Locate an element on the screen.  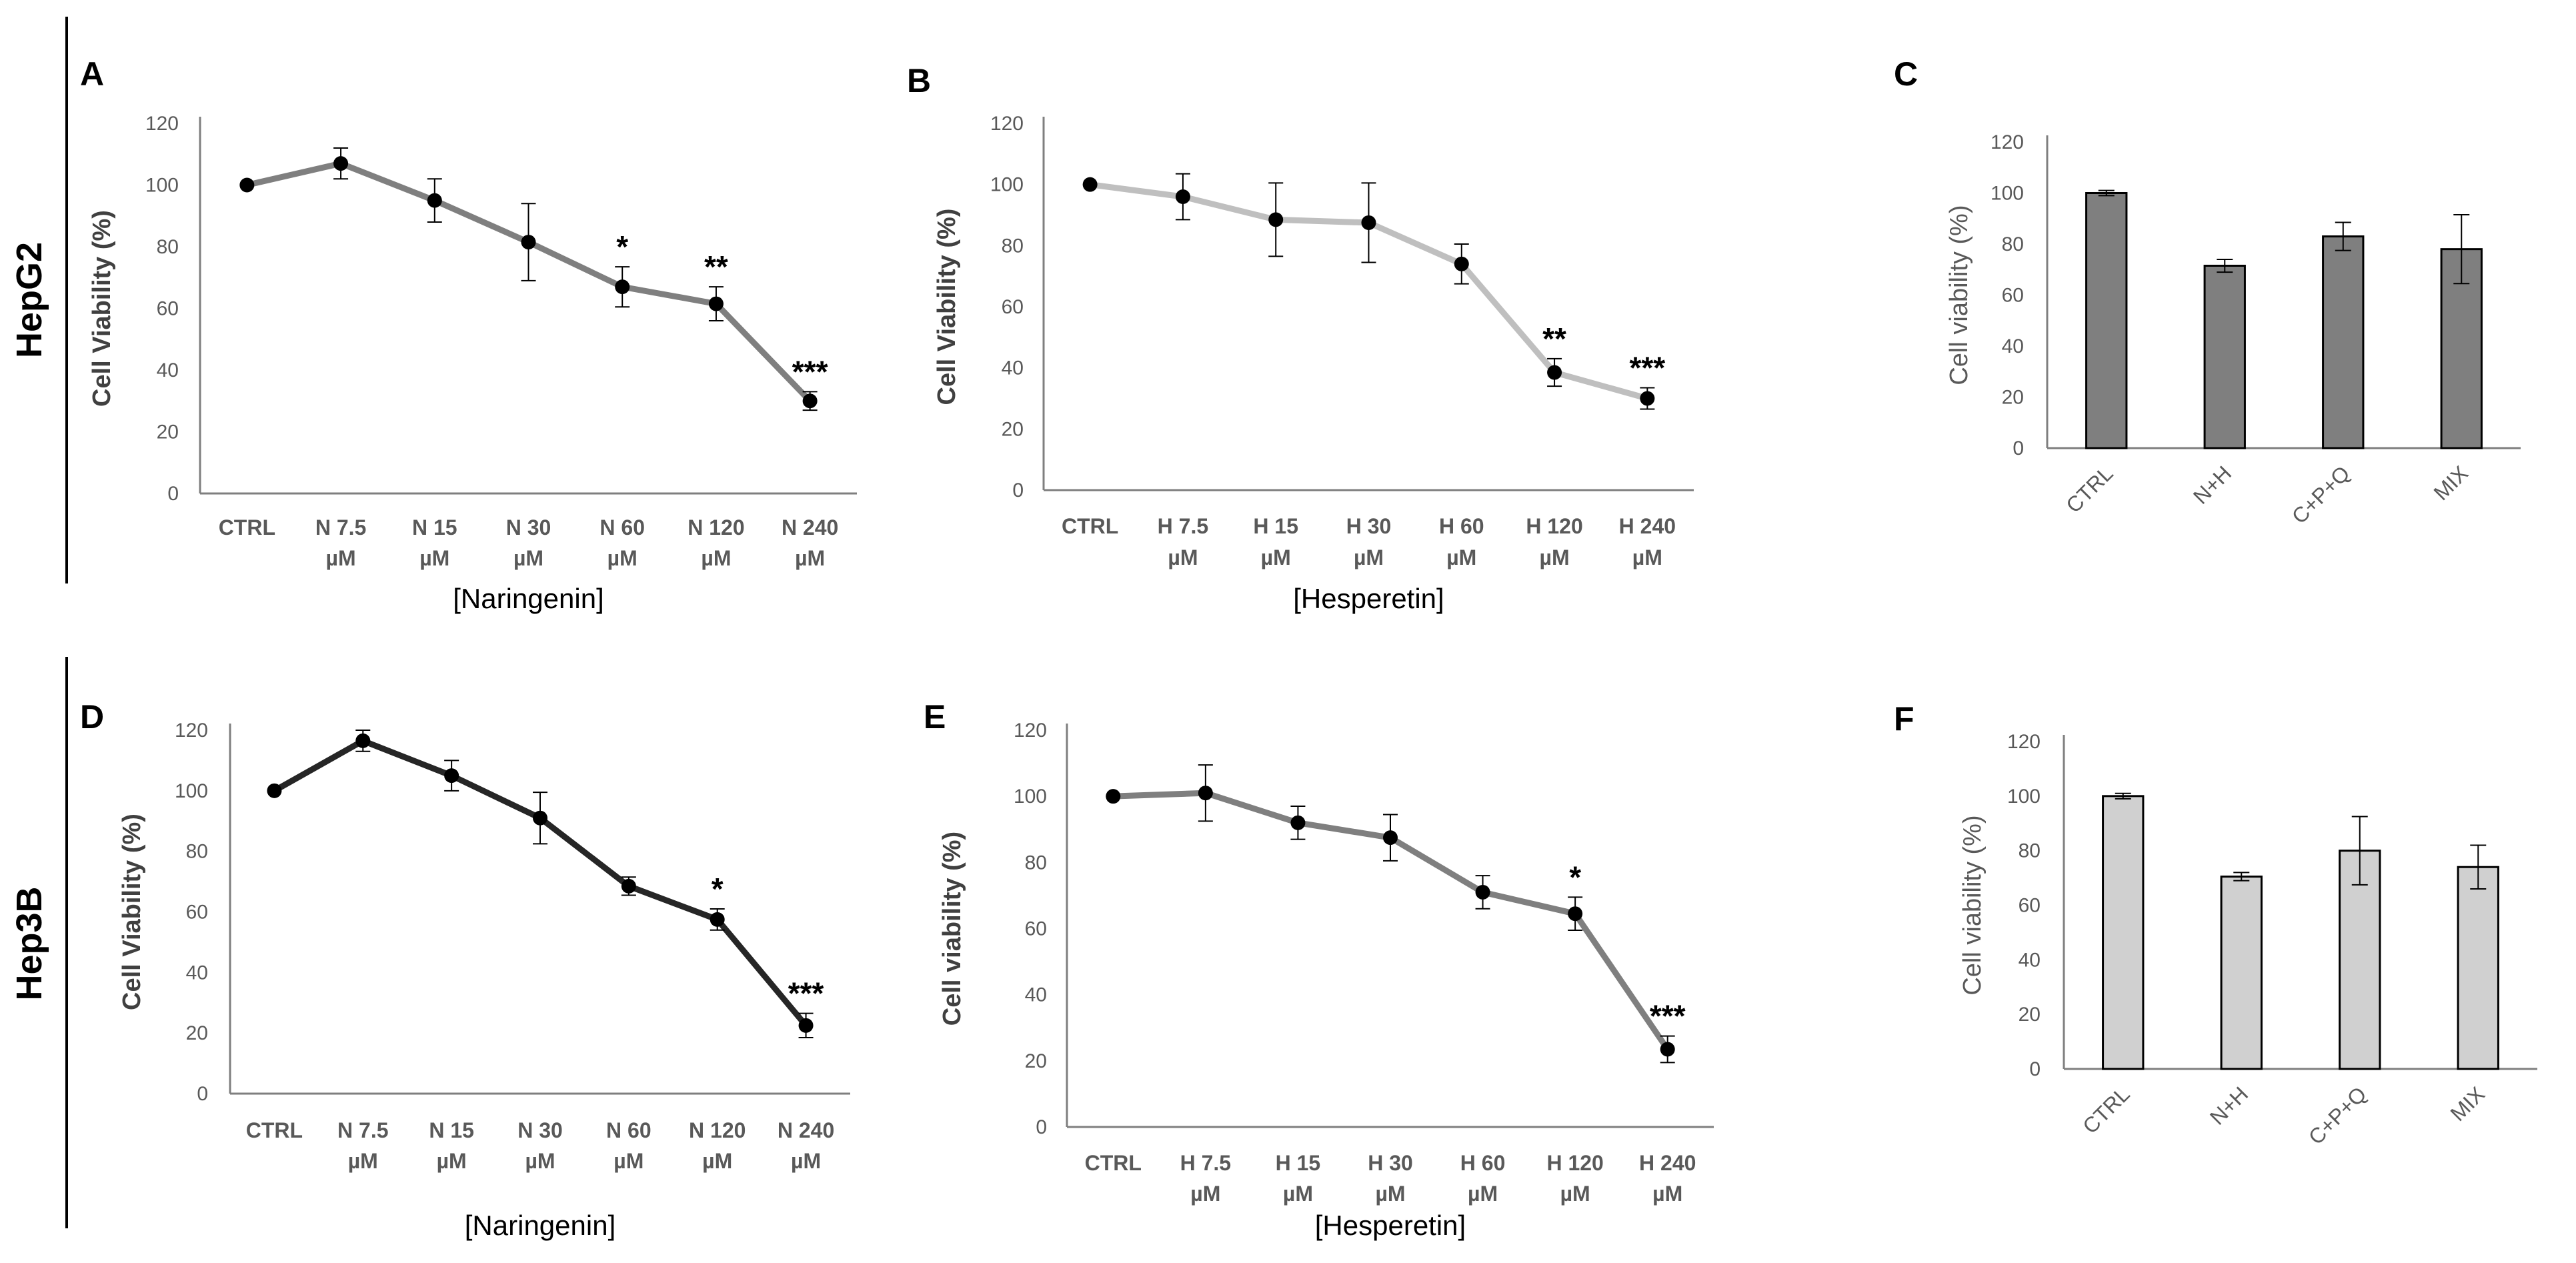
x-tick-label: H 7.5 is located at coordinates (1205, 1163).